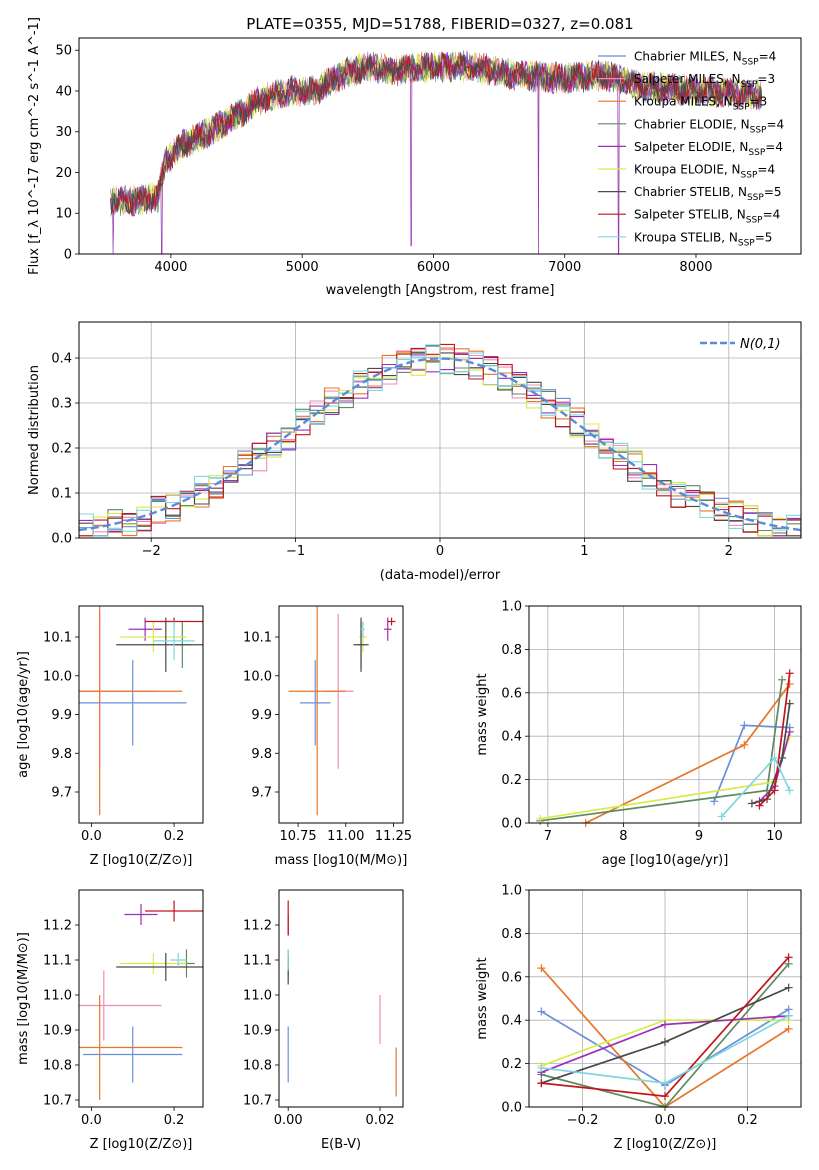 Image resolution: width=819 pixels, height=1170 pixels. I want to click on y-tick-label: 50, so click(63, 51).